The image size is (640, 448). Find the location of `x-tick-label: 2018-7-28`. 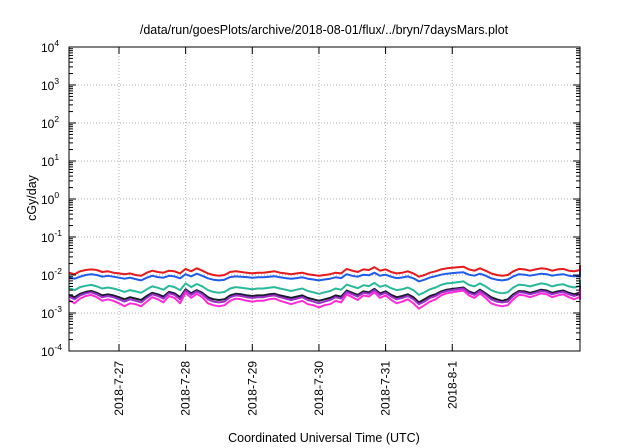

x-tick-label: 2018-7-28 is located at coordinates (186, 388).